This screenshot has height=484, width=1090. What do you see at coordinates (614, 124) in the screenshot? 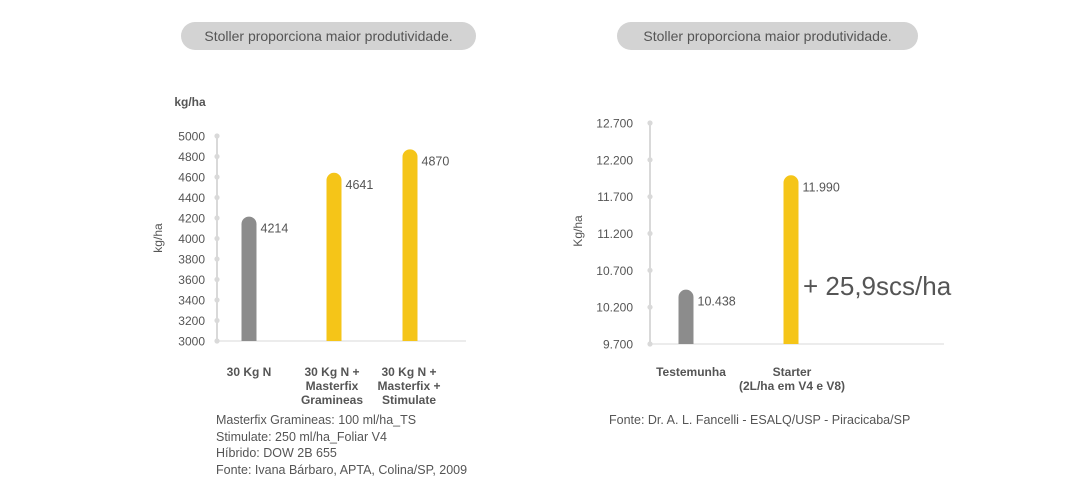
I see `y-tick-label: 12.700` at bounding box center [614, 124].